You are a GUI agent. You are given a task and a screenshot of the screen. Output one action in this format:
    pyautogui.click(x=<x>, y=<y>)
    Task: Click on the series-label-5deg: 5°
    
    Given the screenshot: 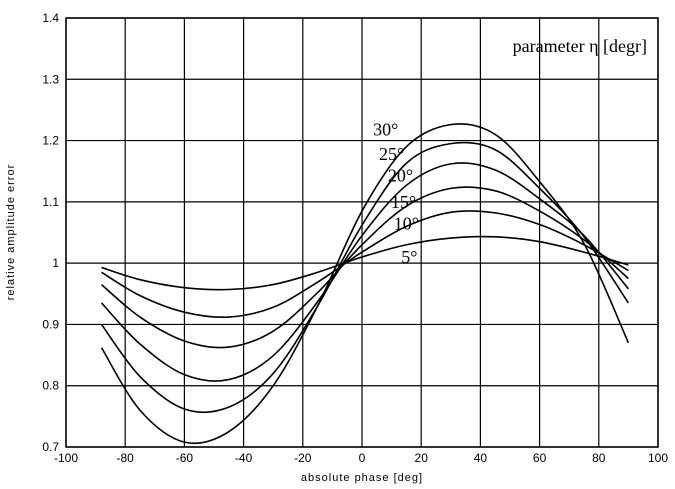 What is the action you would take?
    pyautogui.click(x=409, y=257)
    